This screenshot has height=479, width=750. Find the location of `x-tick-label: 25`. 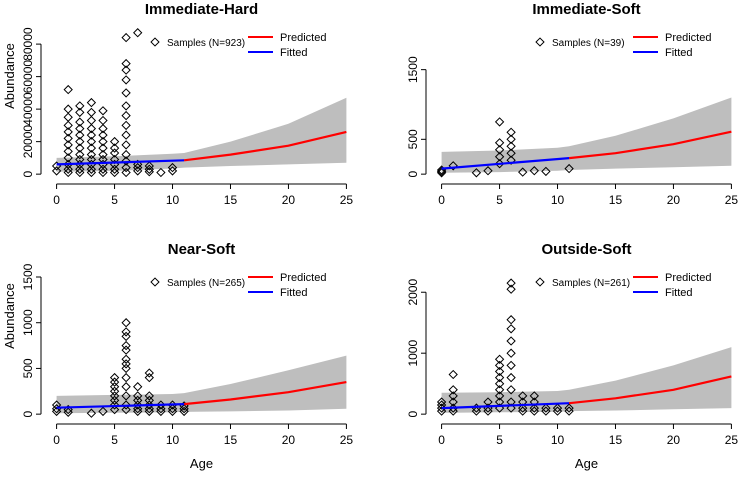

x-tick-label: 25 is located at coordinates (347, 440).